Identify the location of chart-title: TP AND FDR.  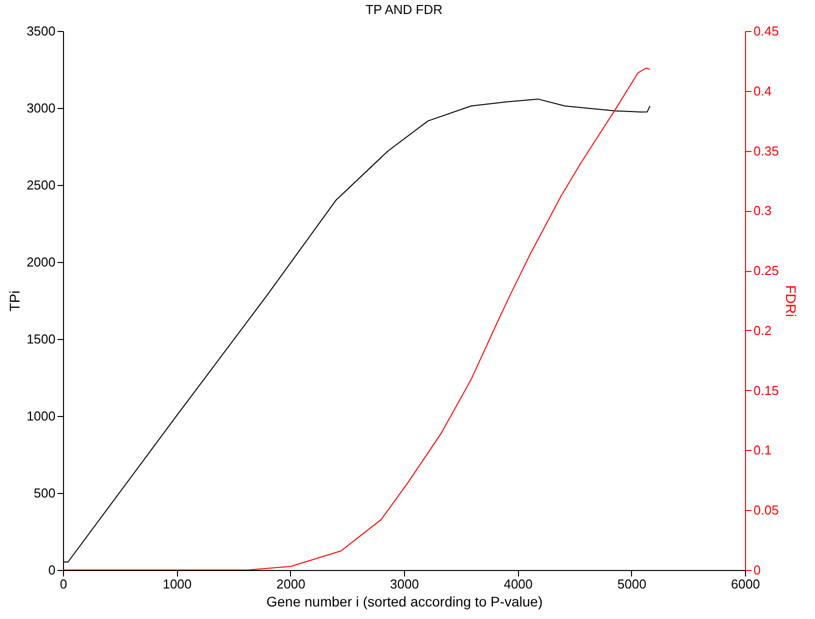
(404, 9).